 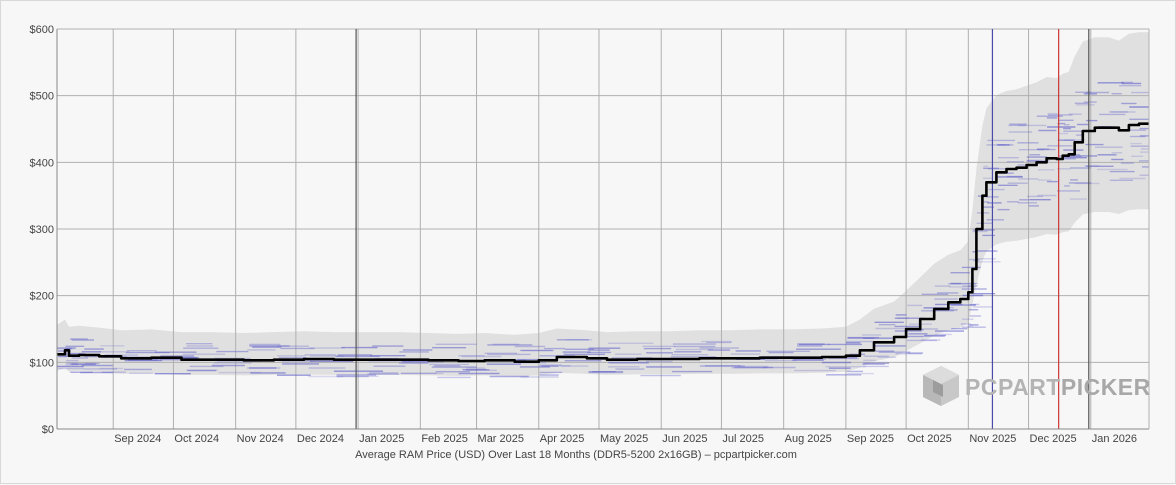 What do you see at coordinates (743, 439) in the screenshot?
I see `x-tick-label: Jul 2025` at bounding box center [743, 439].